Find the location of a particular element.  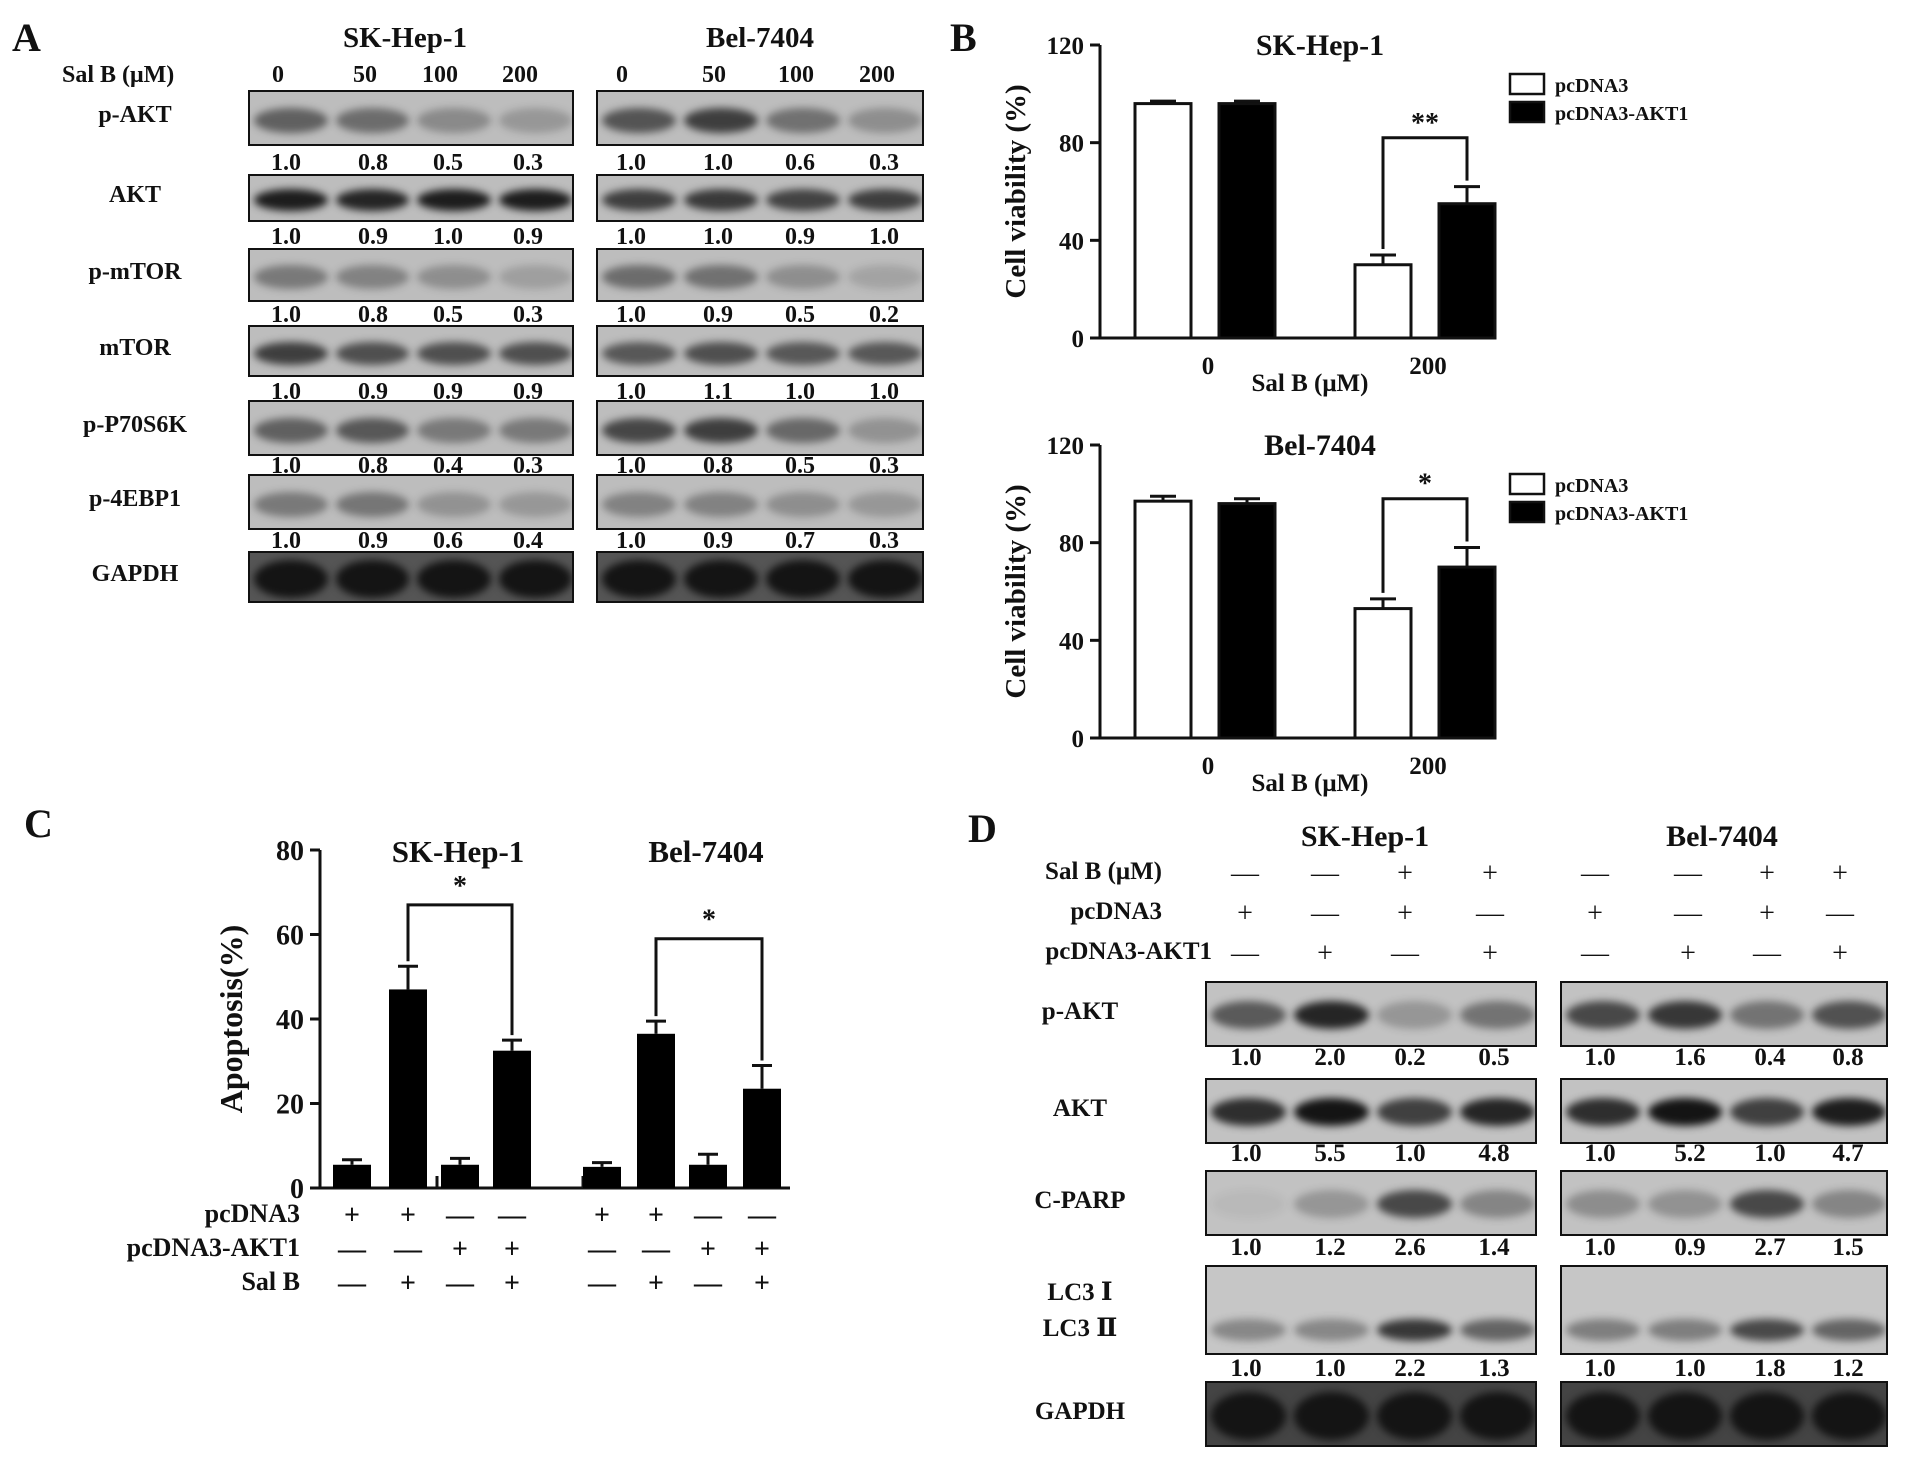

densitometry-value: 0.2 is located at coordinates (1410, 1057).